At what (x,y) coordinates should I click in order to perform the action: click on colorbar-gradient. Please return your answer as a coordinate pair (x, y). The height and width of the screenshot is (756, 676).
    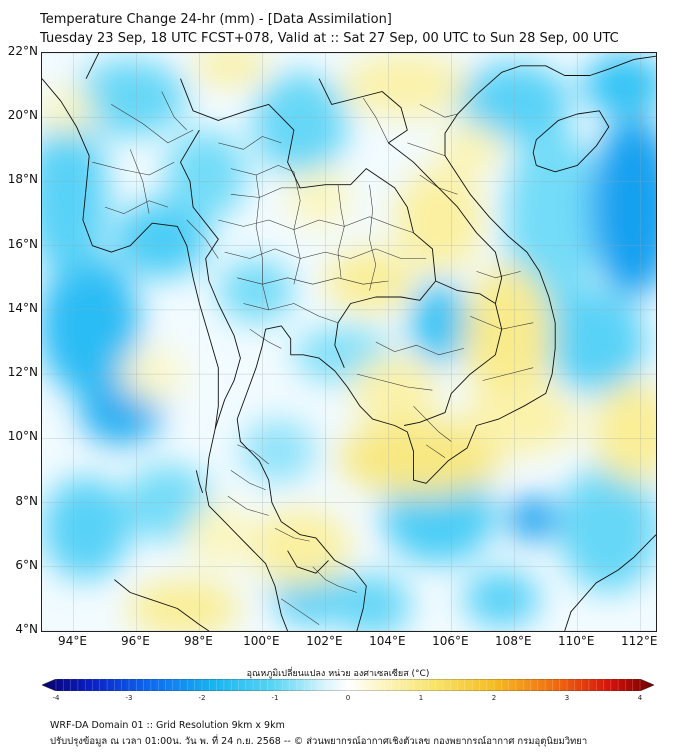
    Looking at the image, I should click on (348, 685).